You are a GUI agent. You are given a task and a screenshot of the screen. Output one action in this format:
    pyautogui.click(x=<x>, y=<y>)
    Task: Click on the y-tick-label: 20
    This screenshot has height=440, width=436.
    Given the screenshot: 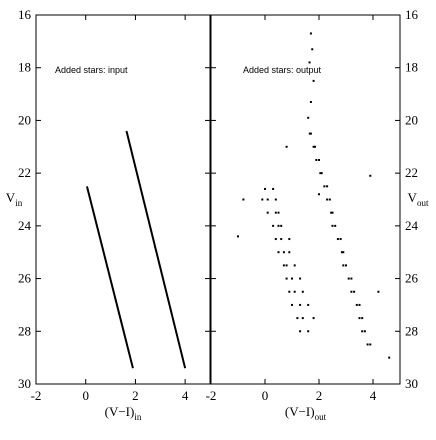 What is the action you would take?
    pyautogui.click(x=24, y=119)
    